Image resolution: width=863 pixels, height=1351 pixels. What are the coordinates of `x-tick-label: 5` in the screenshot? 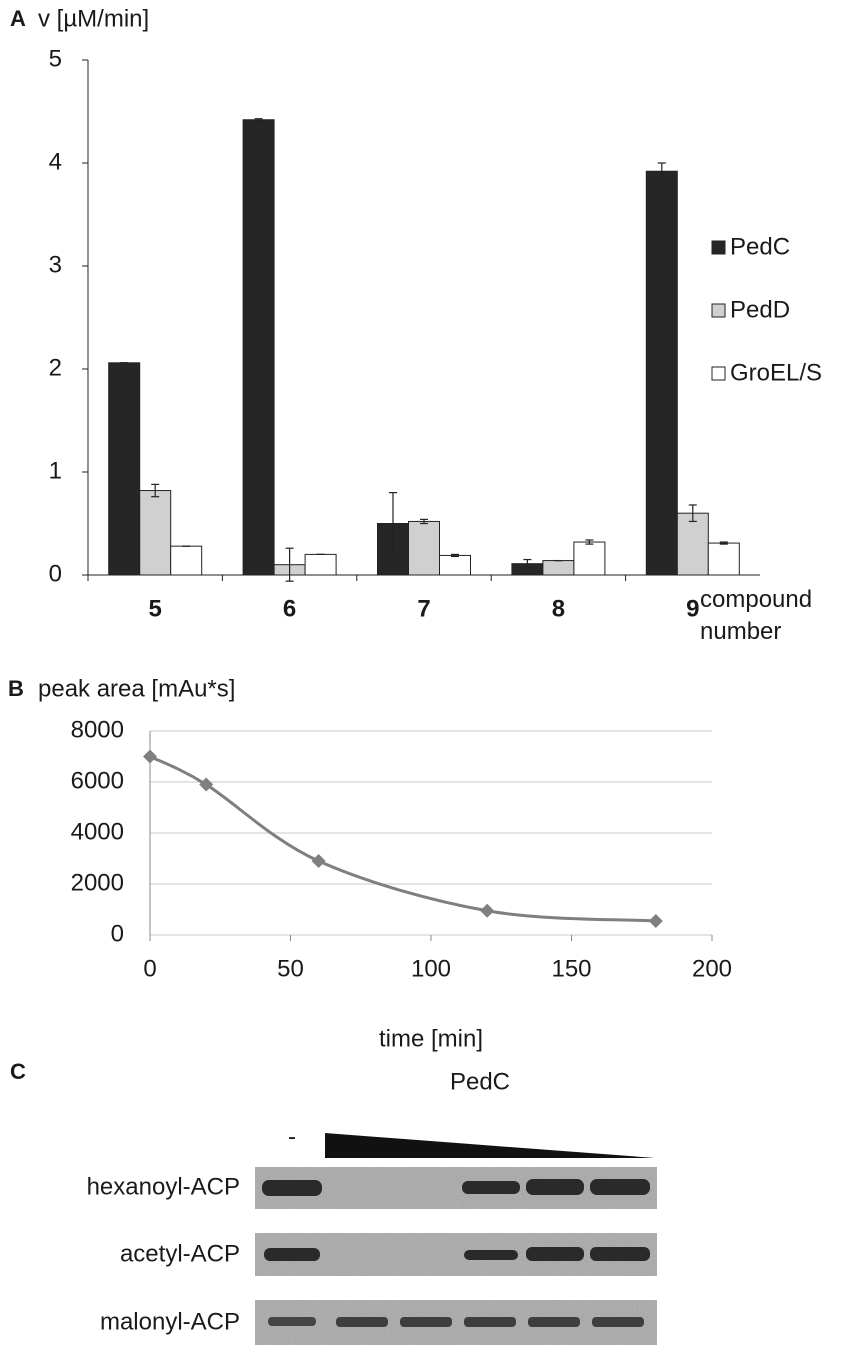 It's located at (155, 608).